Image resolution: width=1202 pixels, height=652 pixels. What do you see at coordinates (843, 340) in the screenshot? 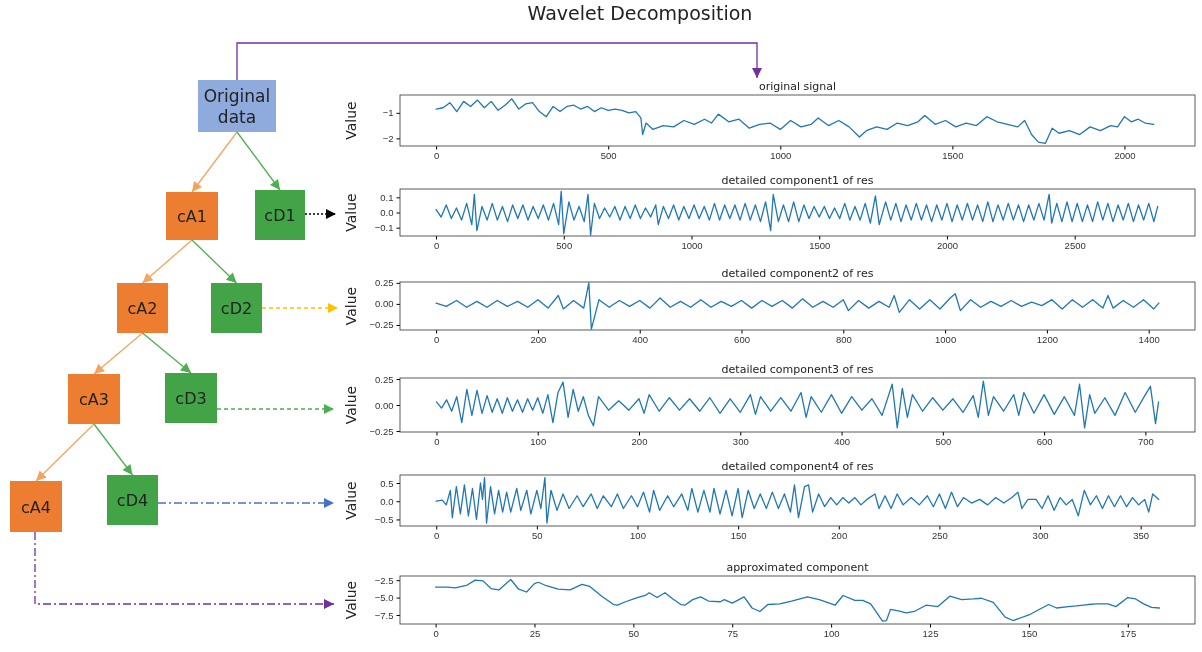
I see `x-tick-label: 800` at bounding box center [843, 340].